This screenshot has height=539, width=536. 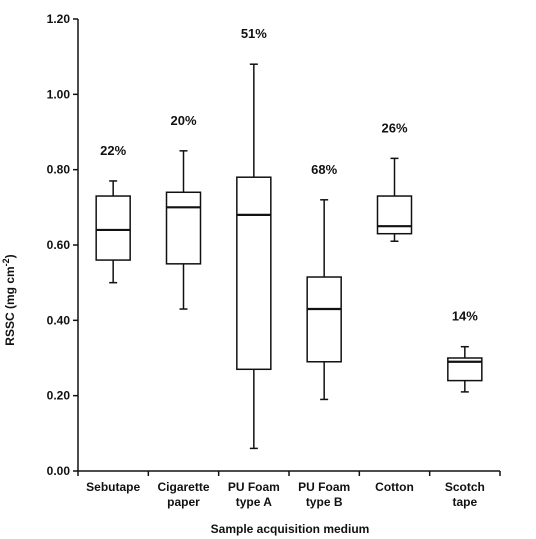 What do you see at coordinates (183, 120) in the screenshot?
I see `percentage-label: 20%` at bounding box center [183, 120].